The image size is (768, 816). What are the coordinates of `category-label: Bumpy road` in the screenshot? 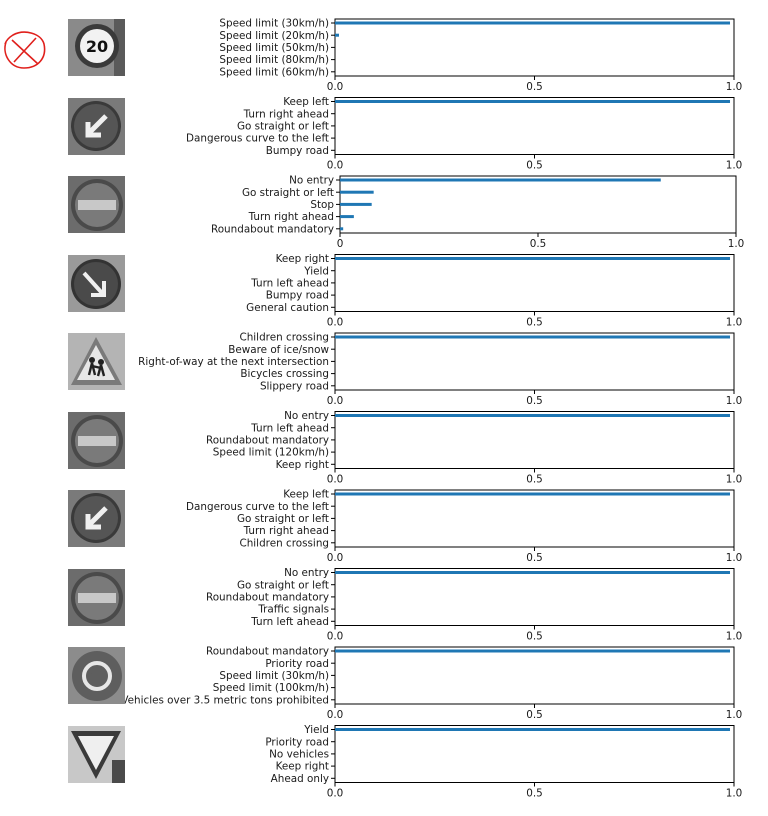 It's located at (297, 151).